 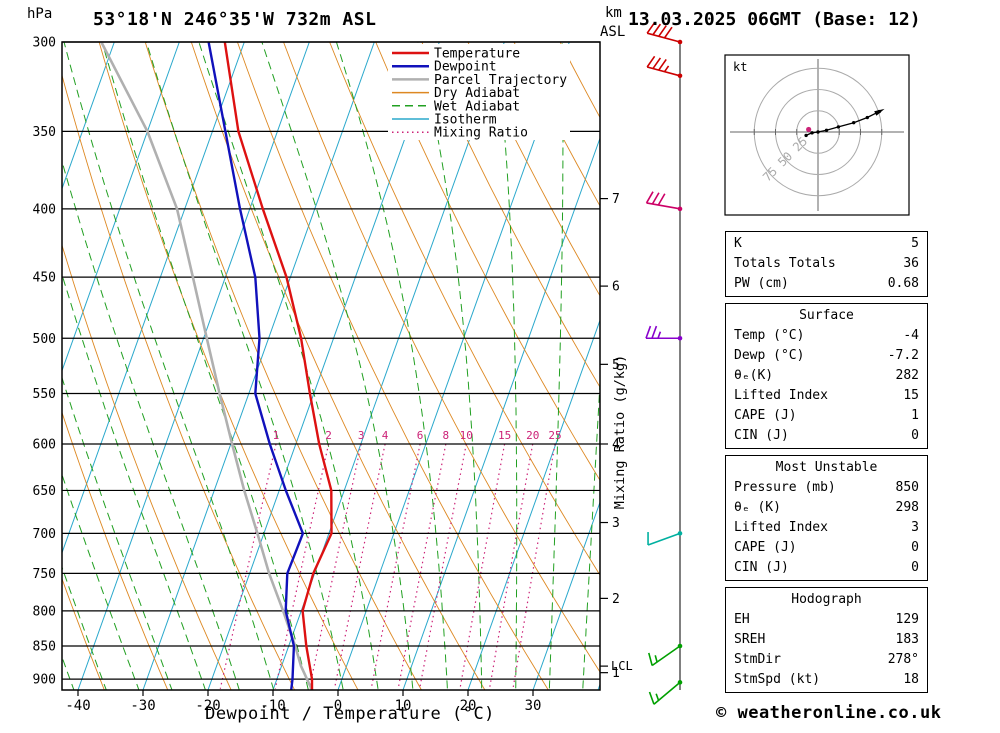 What do you see at coordinates (481, 133) in the screenshot?
I see `legend-label: Mixing Ratio` at bounding box center [481, 133].